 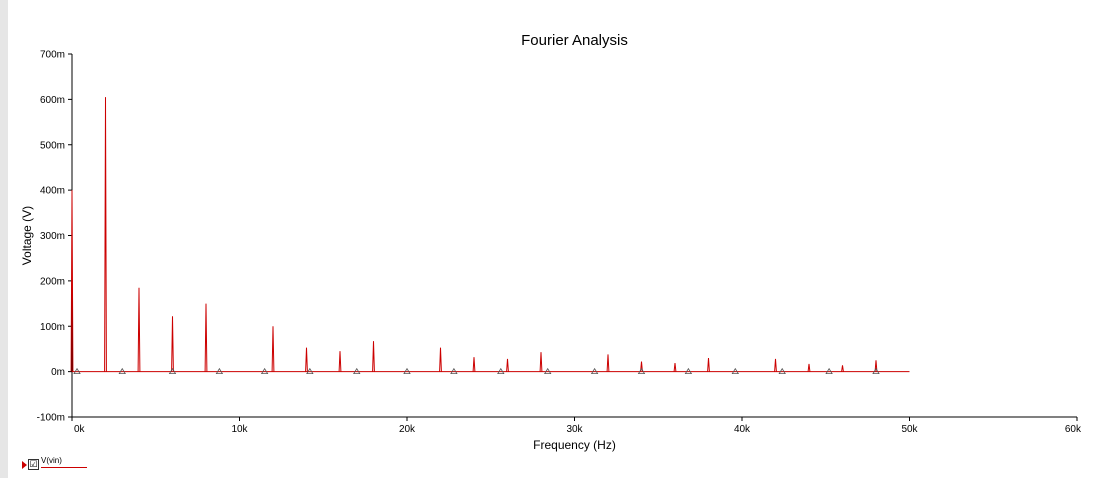 What do you see at coordinates (407, 429) in the screenshot?
I see `x-tick-label: 20k` at bounding box center [407, 429].